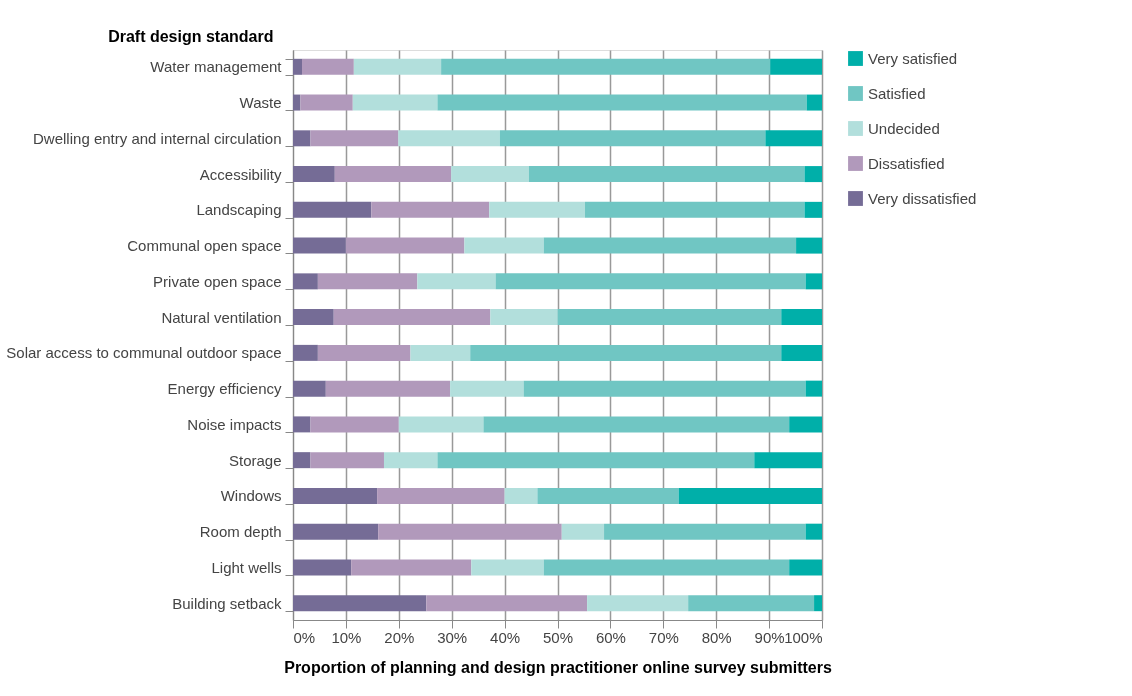  Describe the element at coordinates (558, 637) in the screenshot. I see `x-tick-label: 50%` at that location.